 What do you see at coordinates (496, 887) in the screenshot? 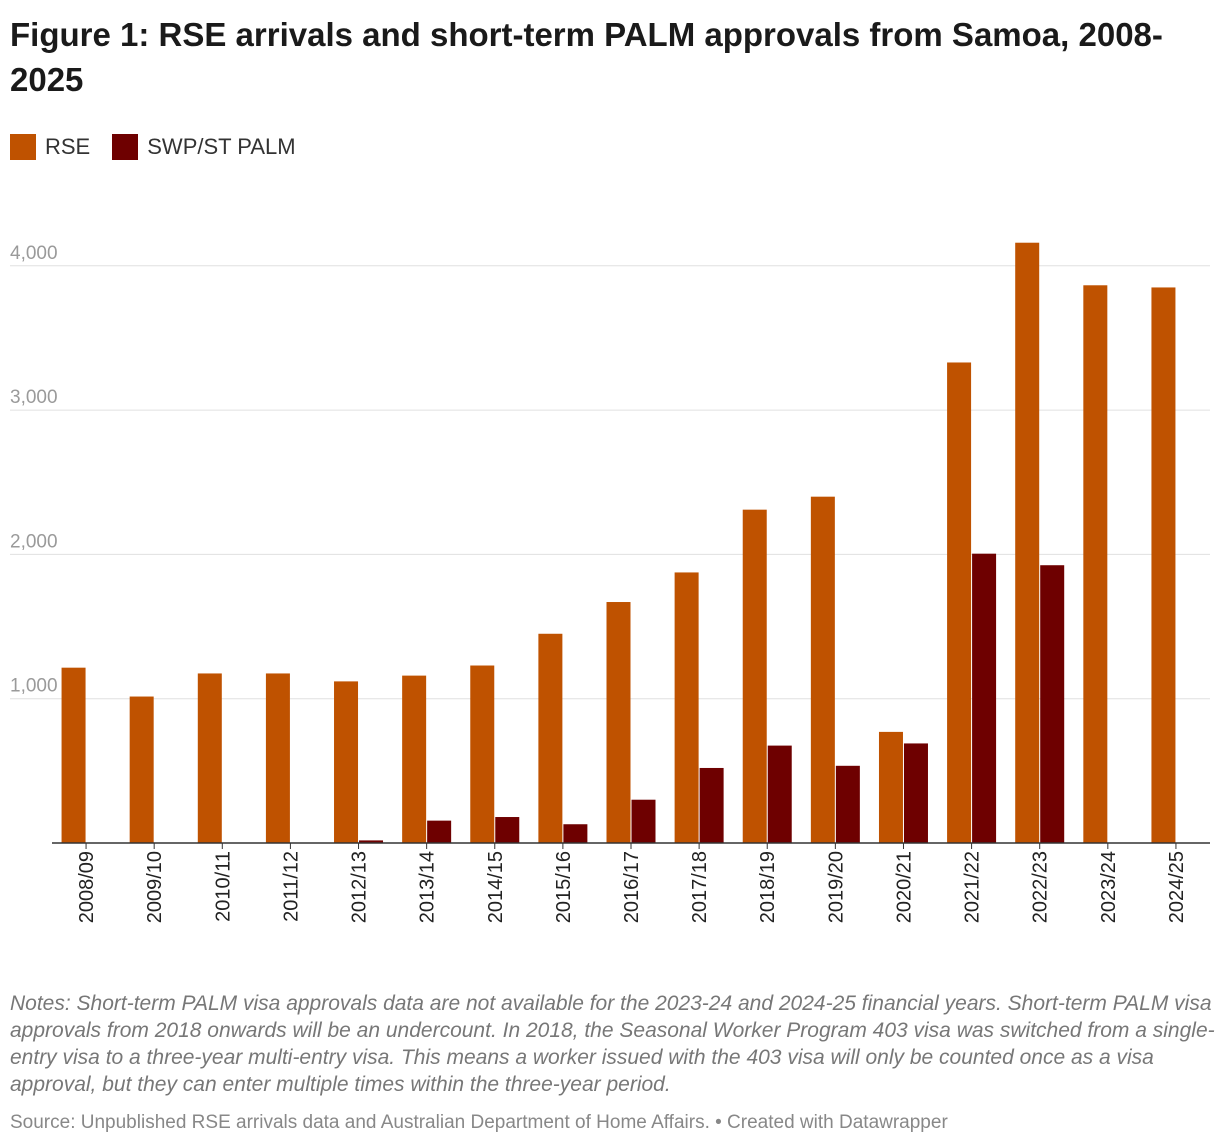
I see `x-tick-label: 2014/15` at bounding box center [496, 887].